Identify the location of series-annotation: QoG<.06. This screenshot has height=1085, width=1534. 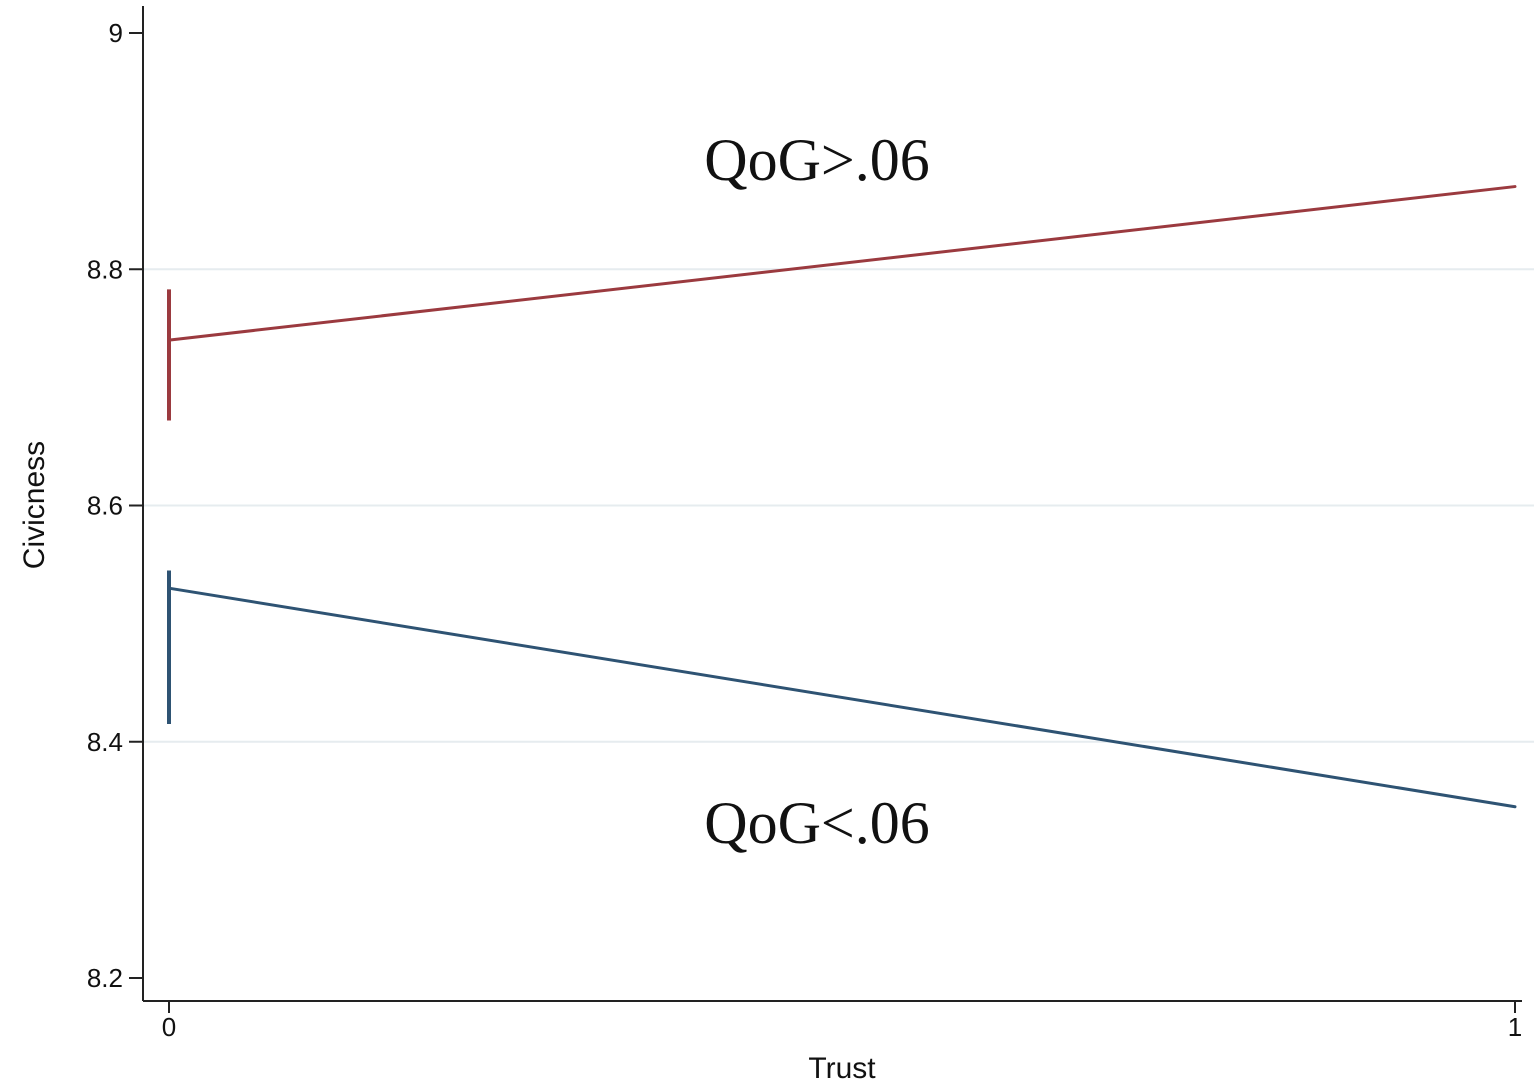
(817, 823).